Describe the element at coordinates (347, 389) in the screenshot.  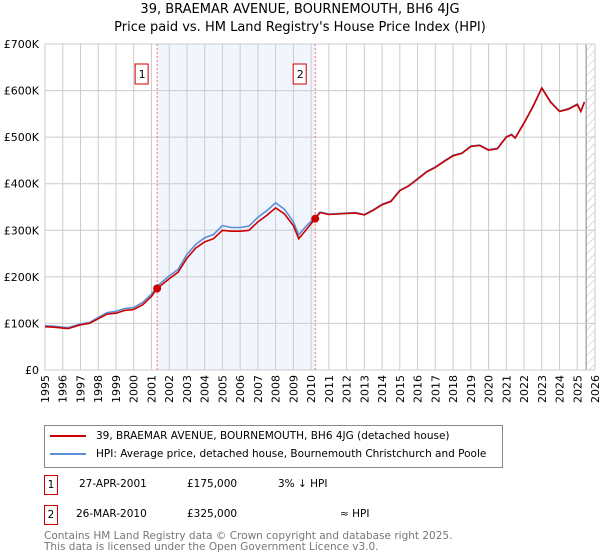
I see `x-tick-label: 2012` at that location.